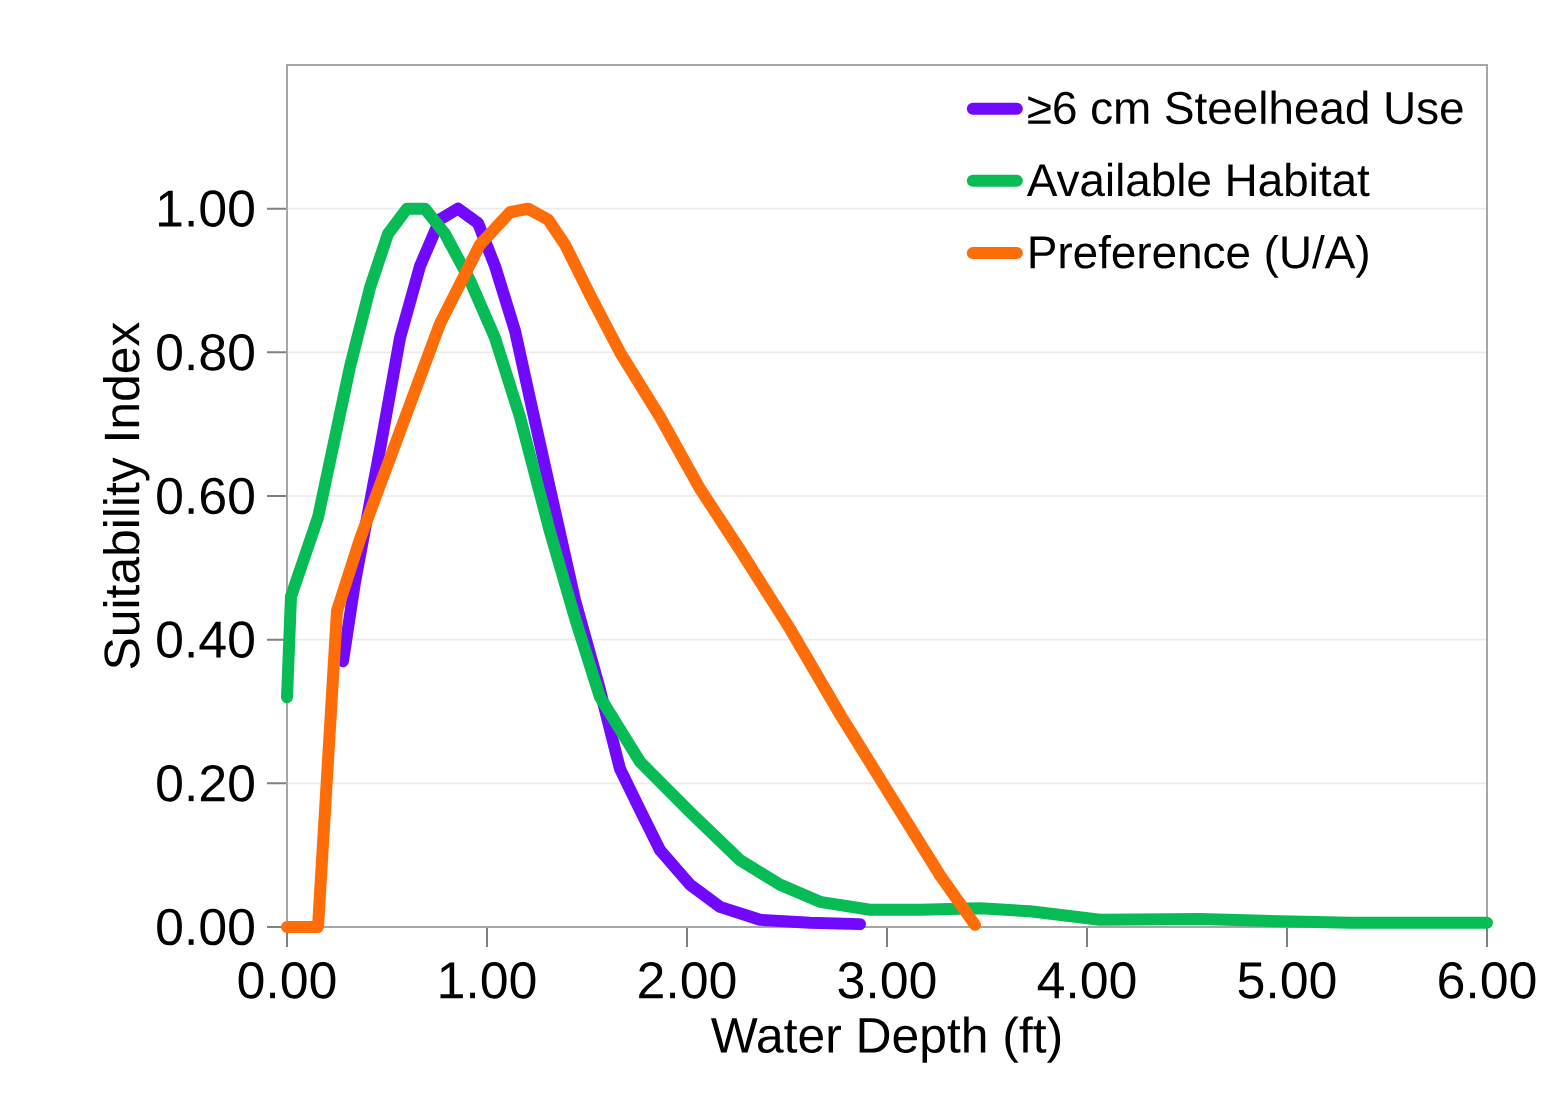 The image size is (1549, 1116). Describe the element at coordinates (205, 496) in the screenshot. I see `y-tick-label: 0.60` at that location.